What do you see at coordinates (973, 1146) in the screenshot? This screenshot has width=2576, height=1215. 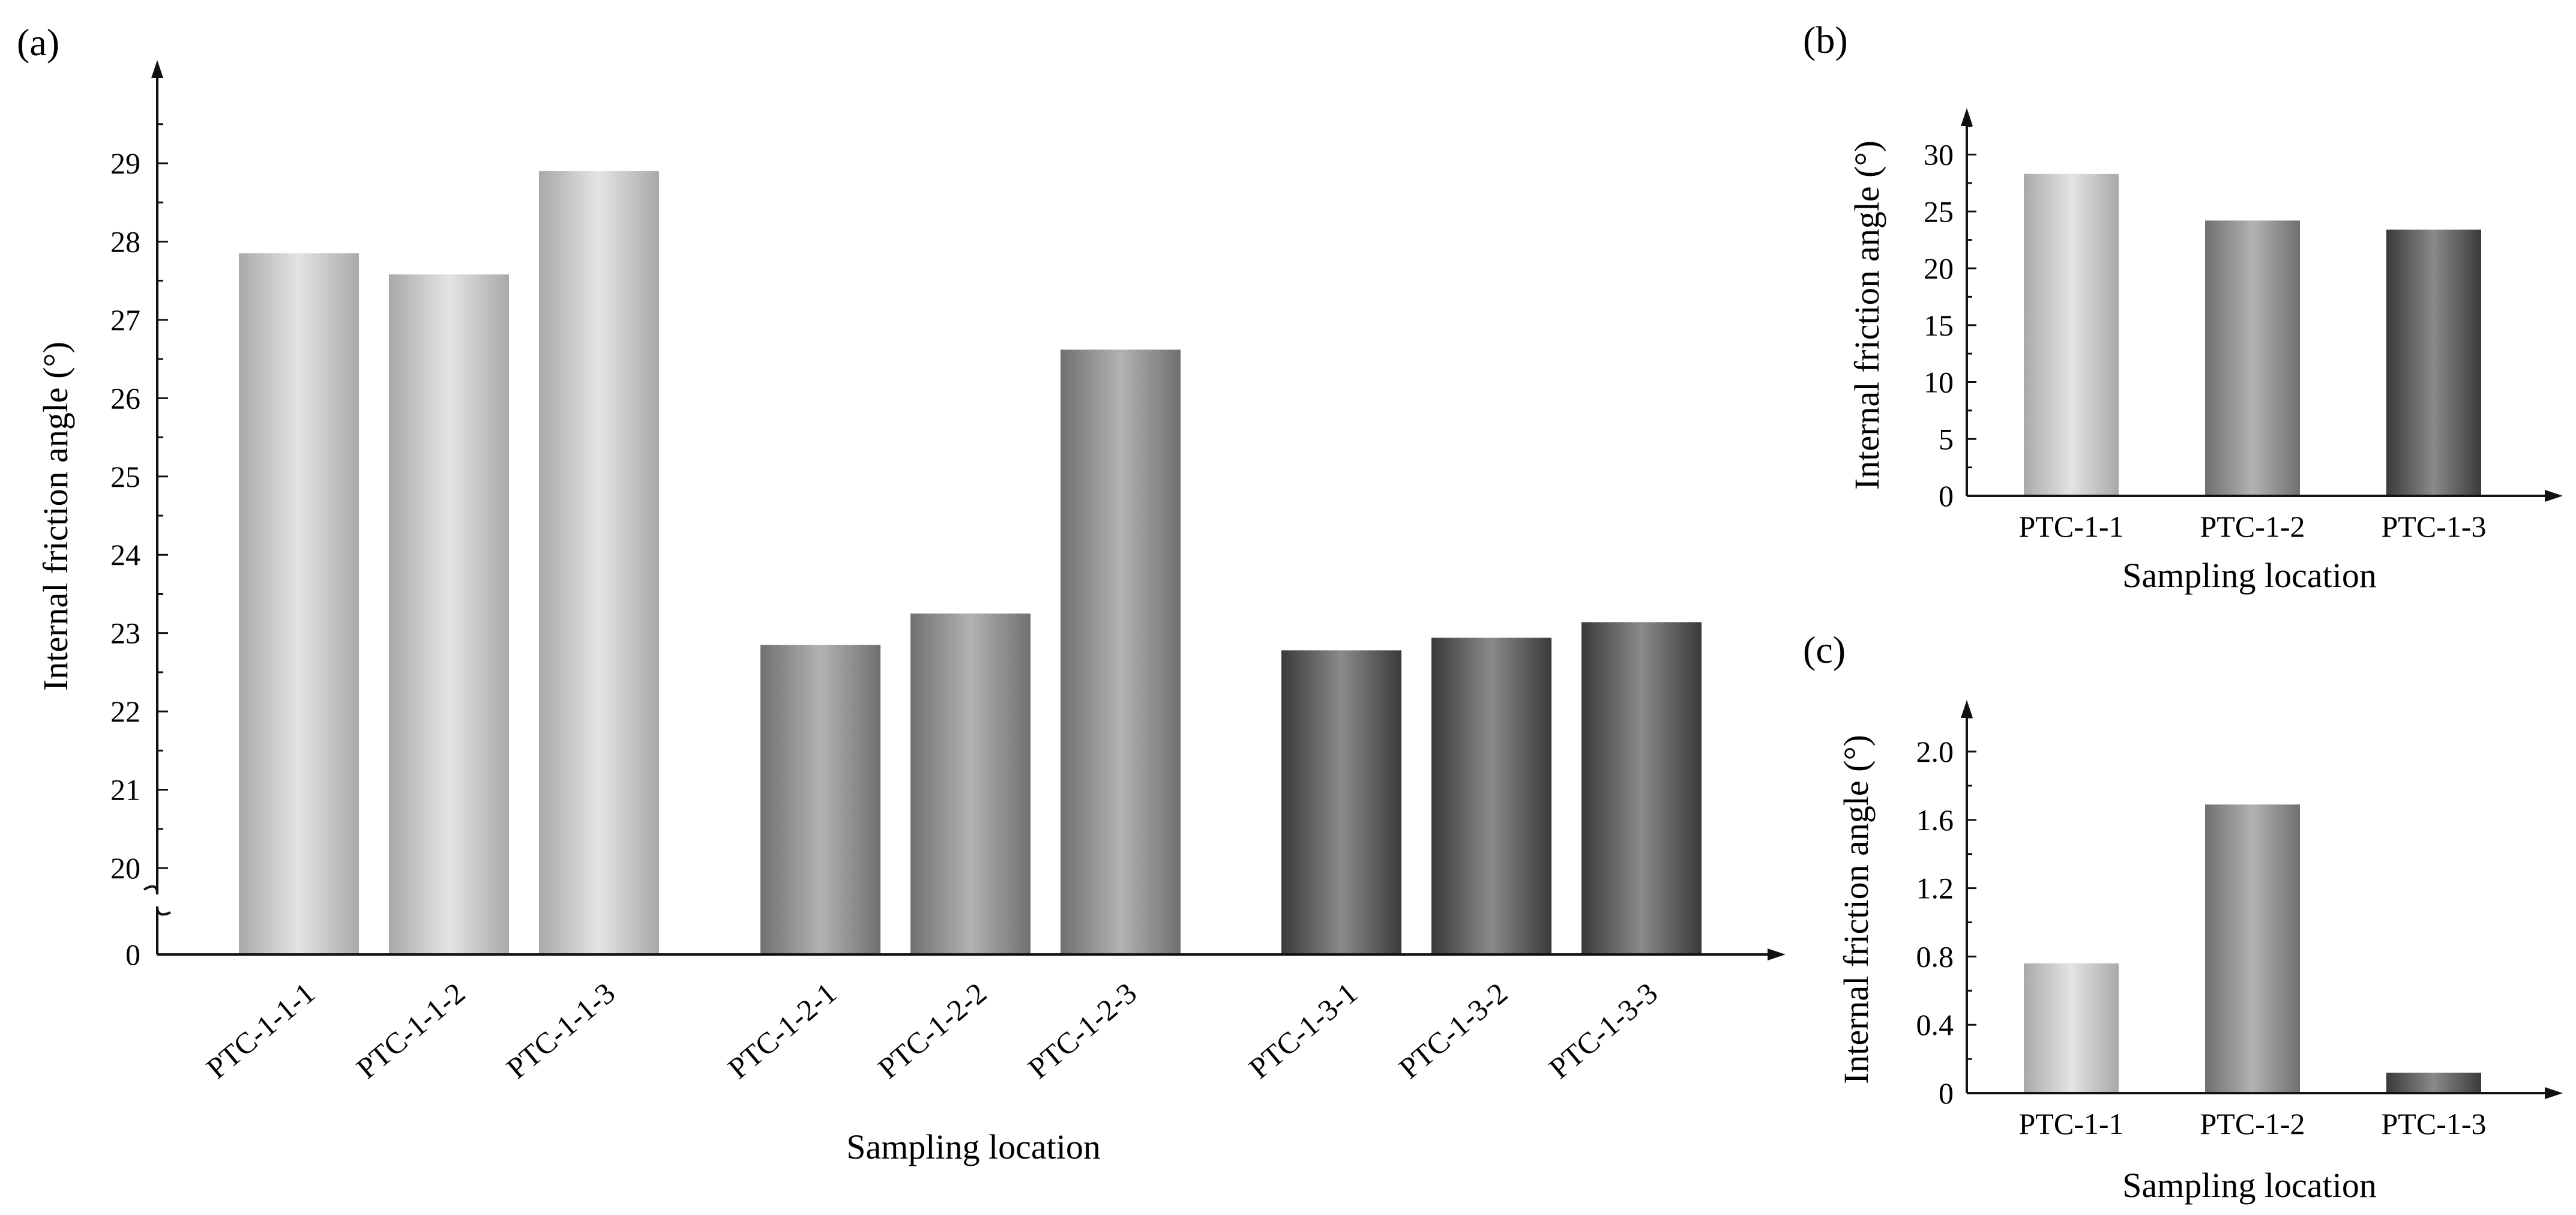 I see `panel-a-x-axis-title: Sampling location` at bounding box center [973, 1146].